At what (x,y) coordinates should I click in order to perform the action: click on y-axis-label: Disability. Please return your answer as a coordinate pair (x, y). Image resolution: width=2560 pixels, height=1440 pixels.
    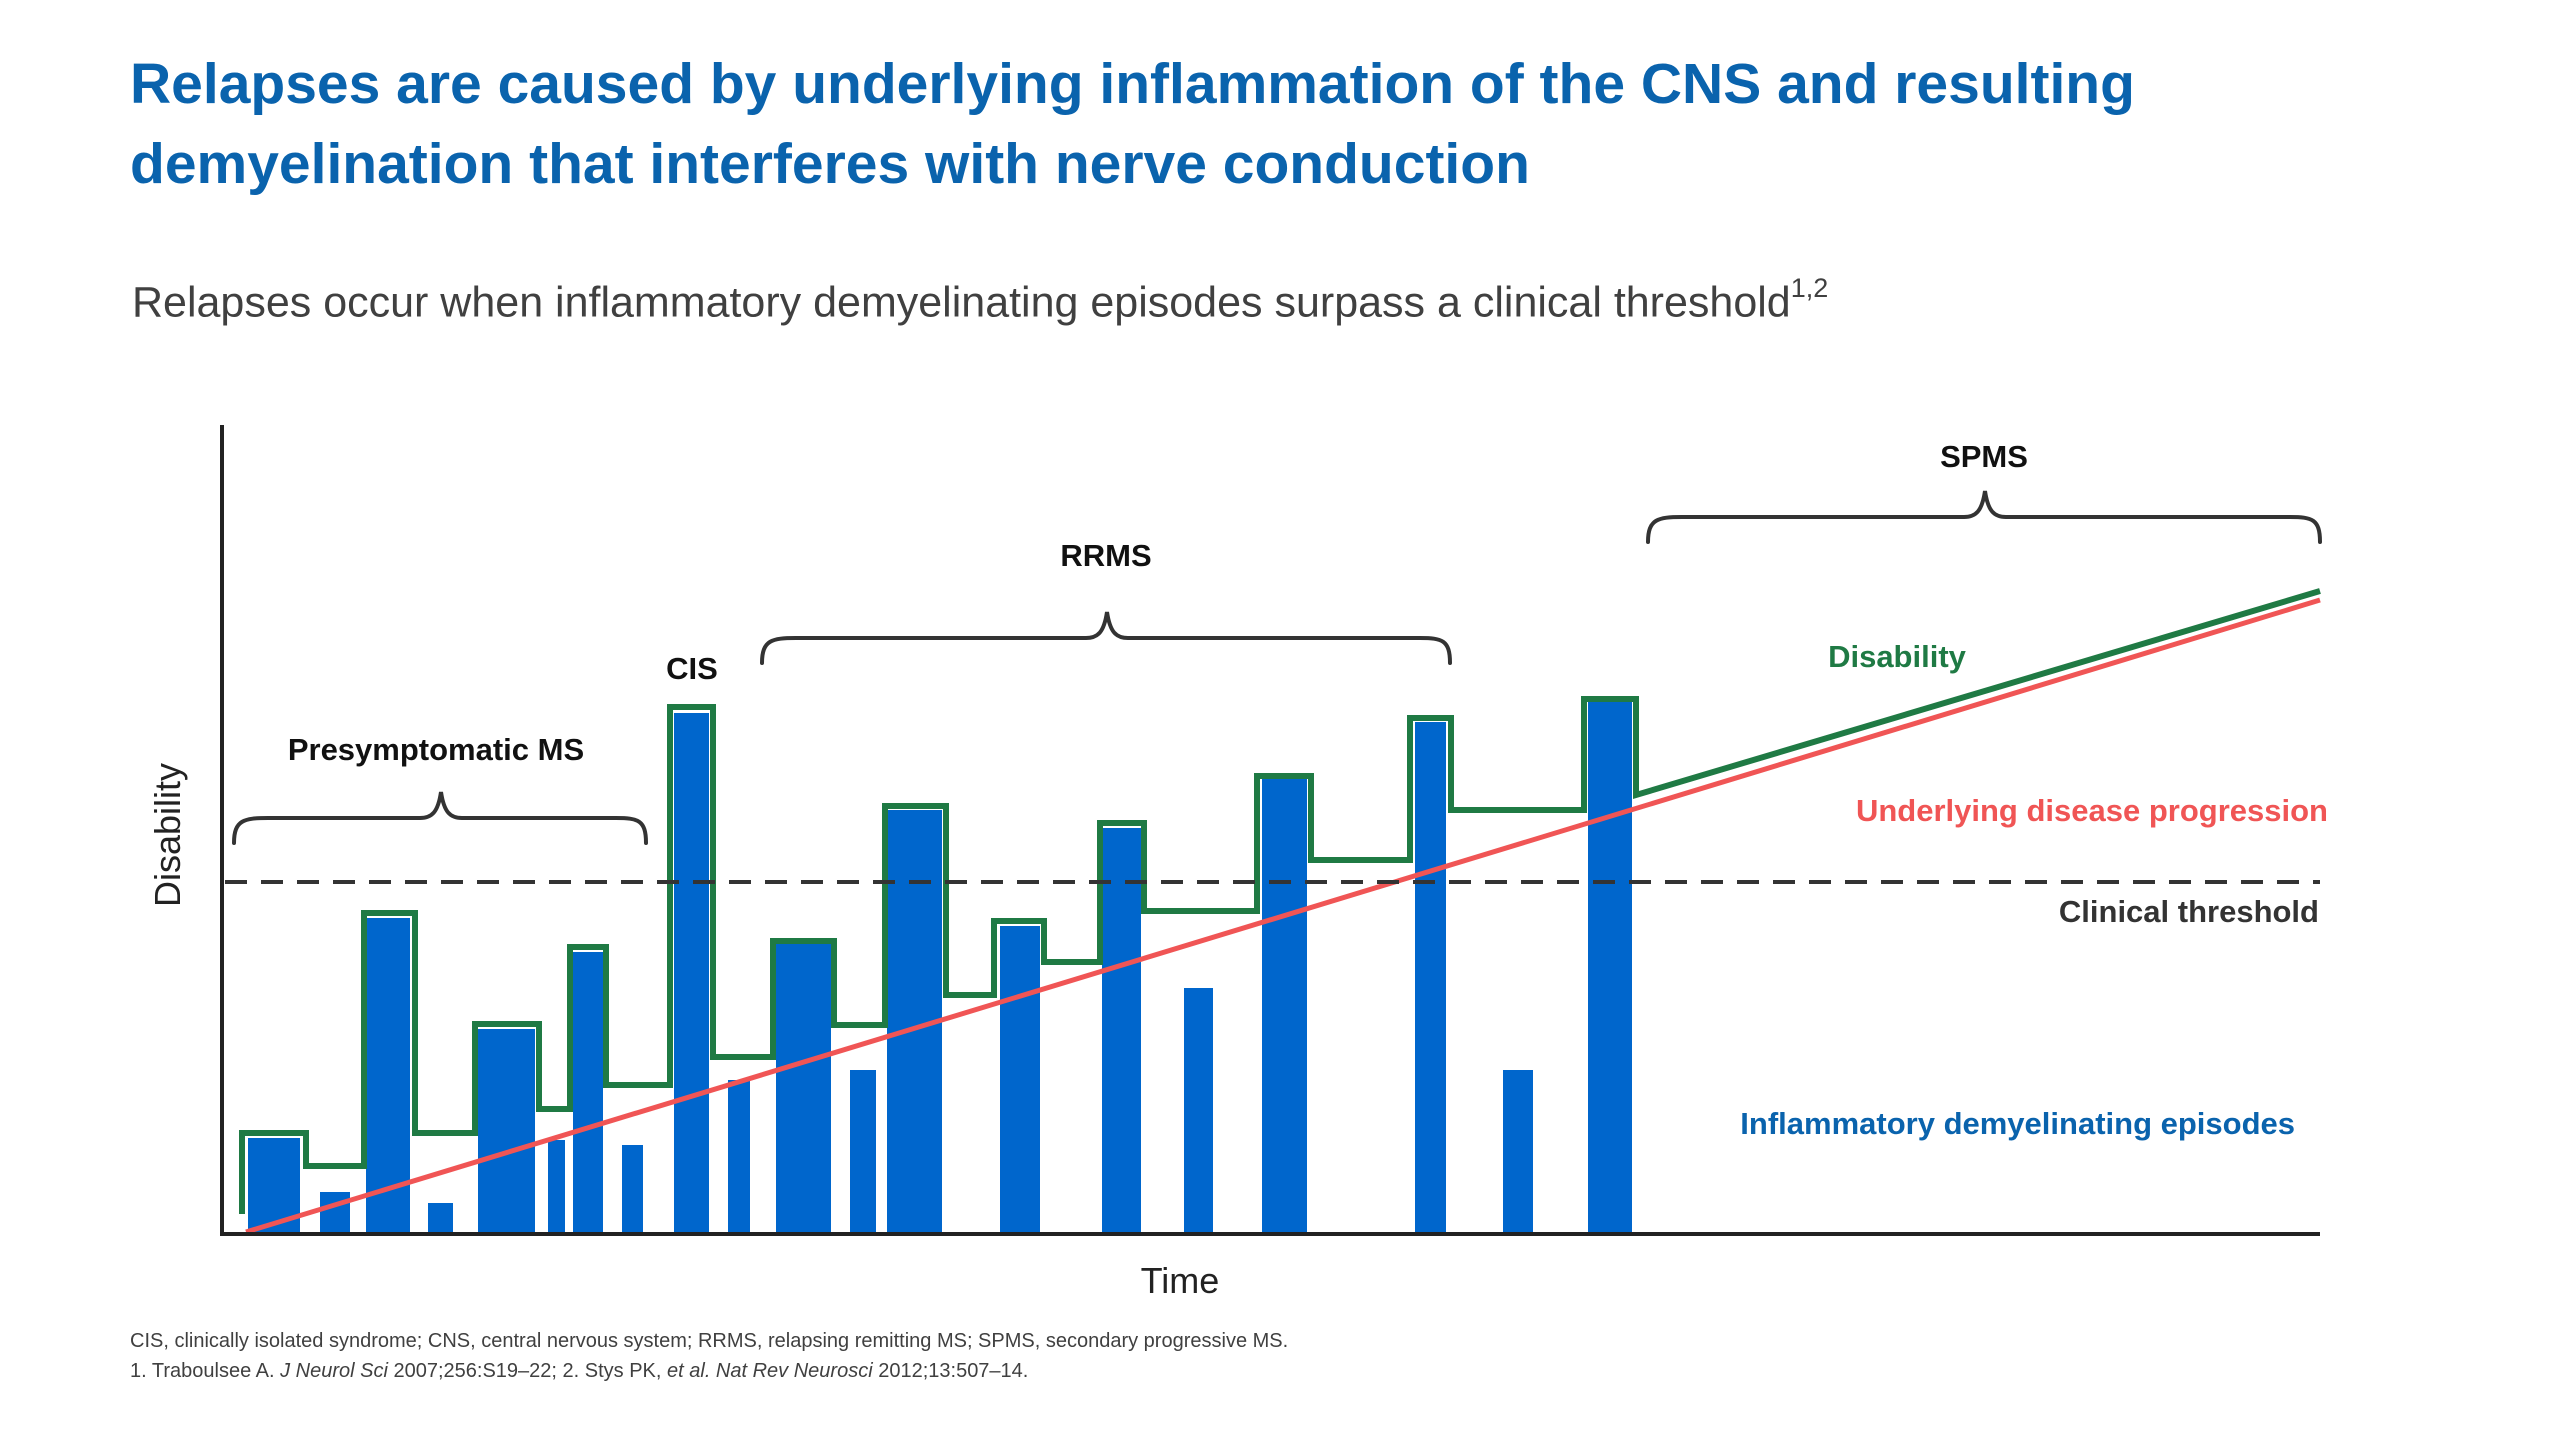
    Looking at the image, I should click on (167, 835).